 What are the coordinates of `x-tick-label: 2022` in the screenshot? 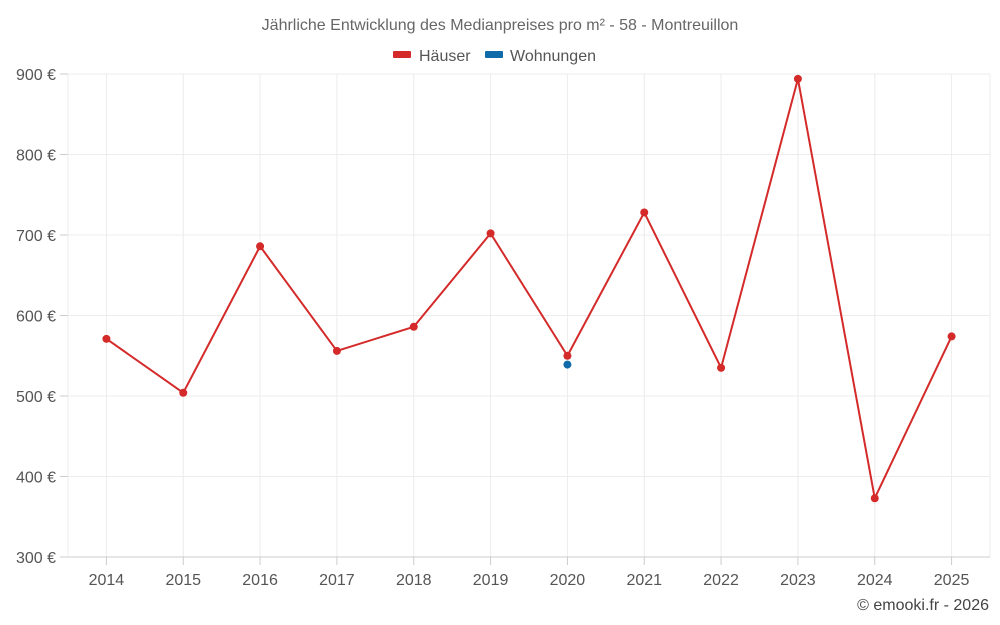 It's located at (721, 580).